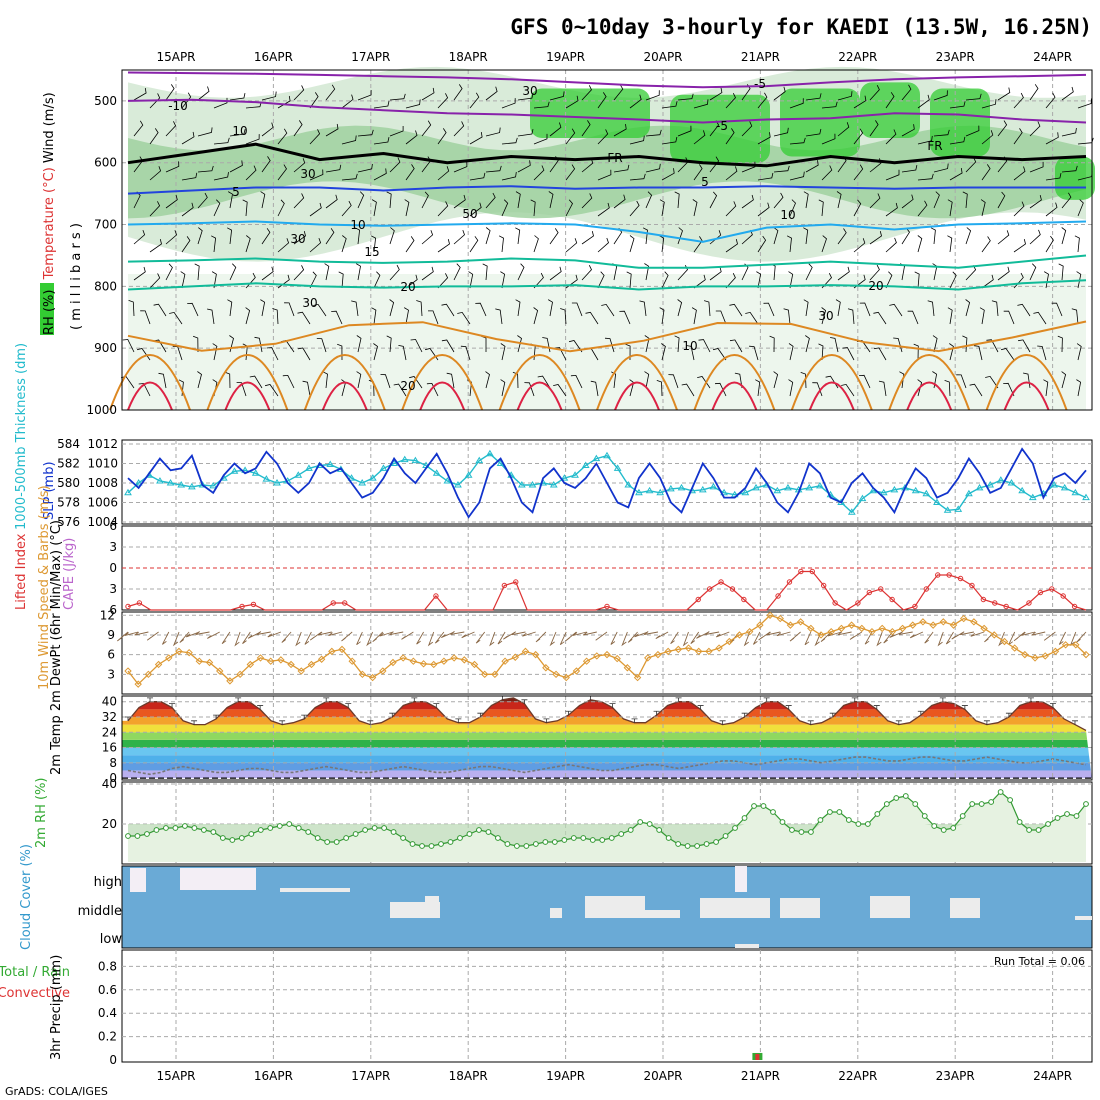 This screenshot has height=1100, width=1100. What do you see at coordinates (113, 763) in the screenshot?
I see `y-tick-label: 8` at bounding box center [113, 763].